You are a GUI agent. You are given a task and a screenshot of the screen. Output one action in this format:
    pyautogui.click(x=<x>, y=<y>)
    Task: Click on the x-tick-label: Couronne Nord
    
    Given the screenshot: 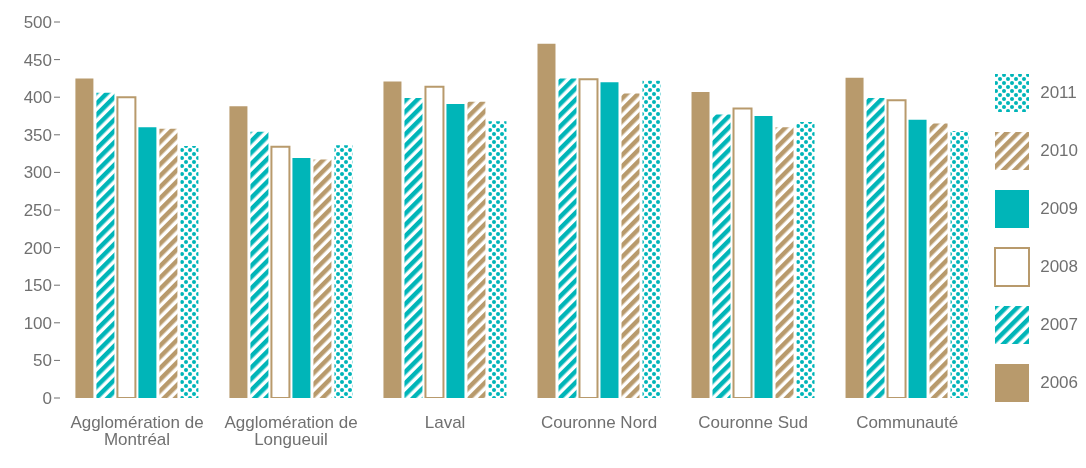 What is the action you would take?
    pyautogui.click(x=599, y=423)
    